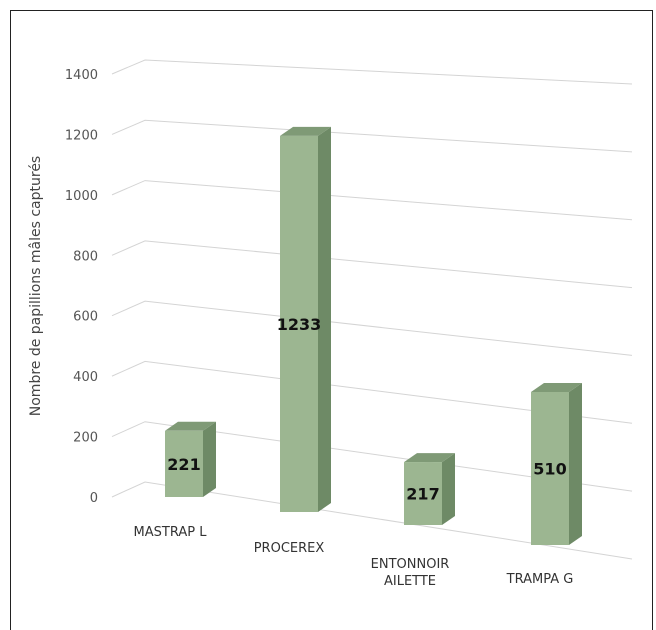  I want to click on y-axis-label: Nombre de papillions mâles capturés, so click(36, 286).